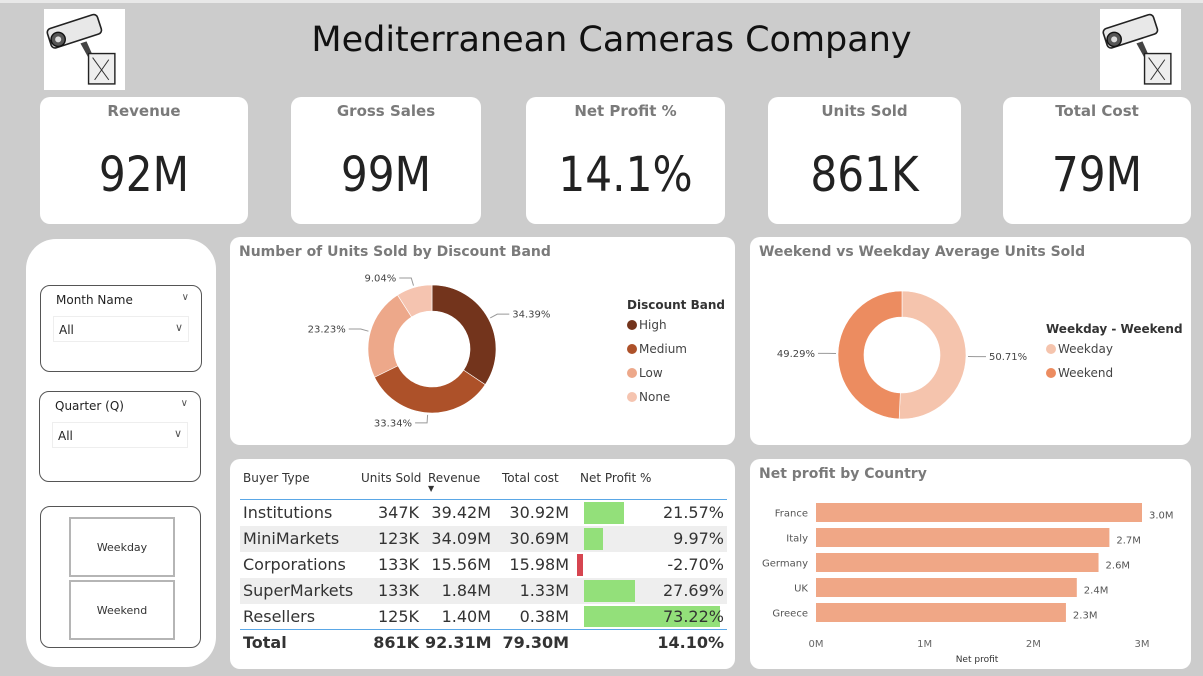  What do you see at coordinates (327, 330) in the screenshot?
I see `data-label: 23.23%` at bounding box center [327, 330].